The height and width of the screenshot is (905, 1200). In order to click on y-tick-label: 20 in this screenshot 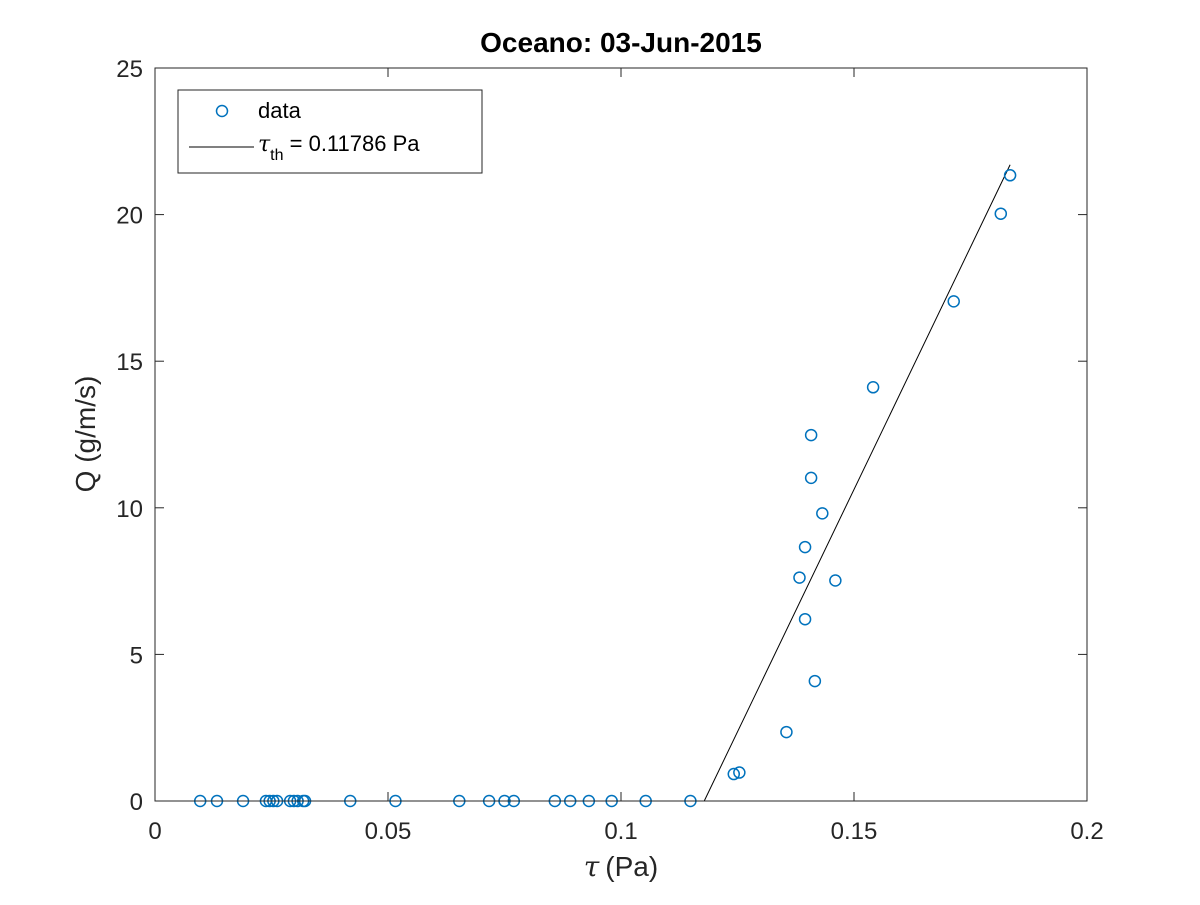, I will do `click(129, 216)`.